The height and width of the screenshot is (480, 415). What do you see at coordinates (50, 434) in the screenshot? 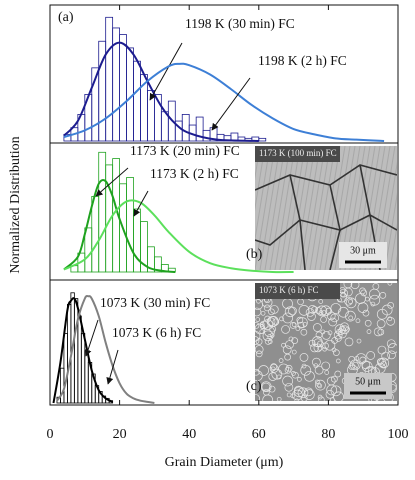
I see `x-tick-label: 0` at bounding box center [50, 434].